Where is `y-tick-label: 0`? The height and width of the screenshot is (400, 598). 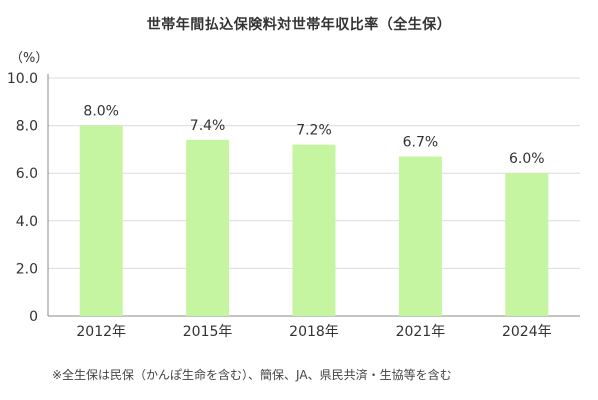
y-tick-label: 0 is located at coordinates (33, 317).